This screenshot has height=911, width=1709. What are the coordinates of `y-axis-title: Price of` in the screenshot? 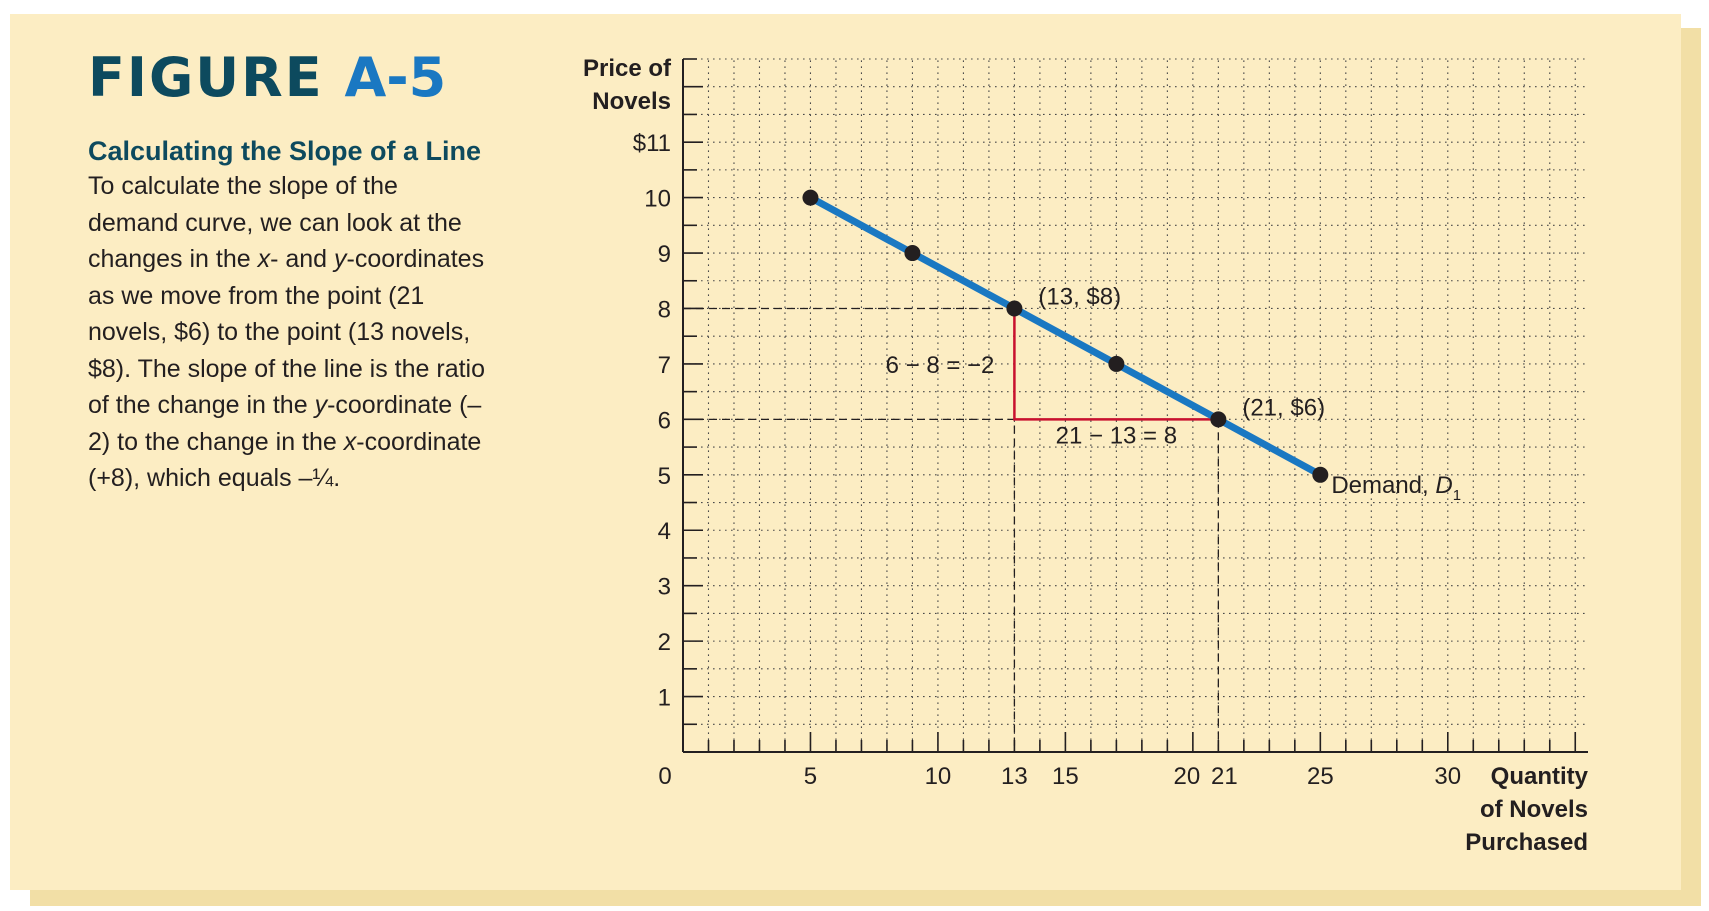 It's located at (627, 68).